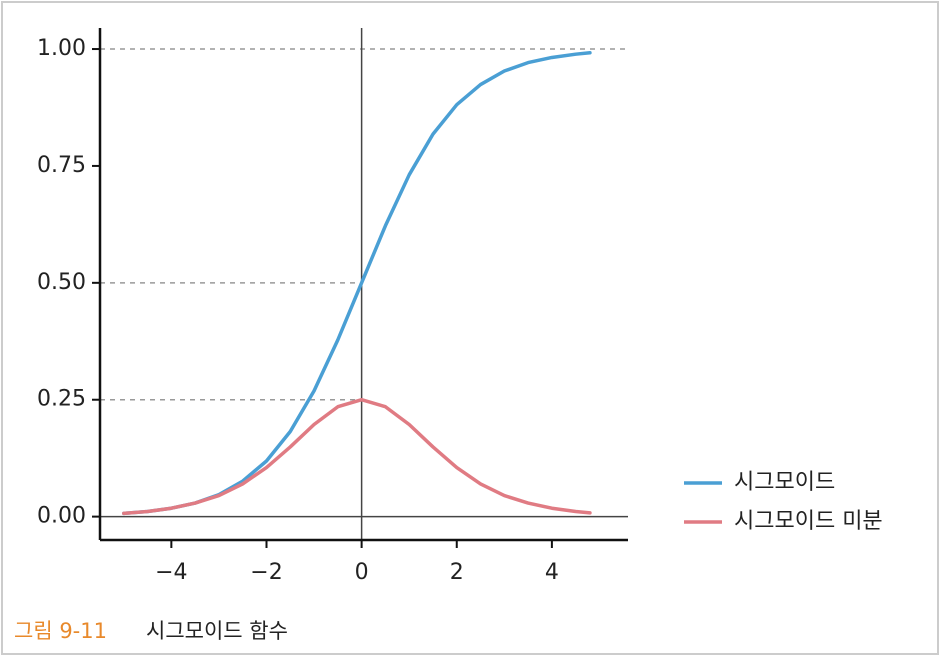 This screenshot has width=942, height=658. What do you see at coordinates (784, 482) in the screenshot?
I see `legend-label: 시그모이드` at bounding box center [784, 482].